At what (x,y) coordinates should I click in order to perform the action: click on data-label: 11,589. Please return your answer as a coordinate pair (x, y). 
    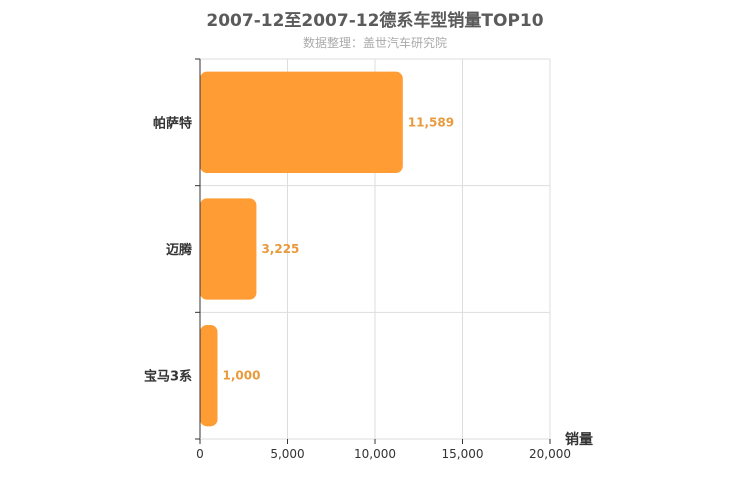
    Looking at the image, I should click on (431, 122).